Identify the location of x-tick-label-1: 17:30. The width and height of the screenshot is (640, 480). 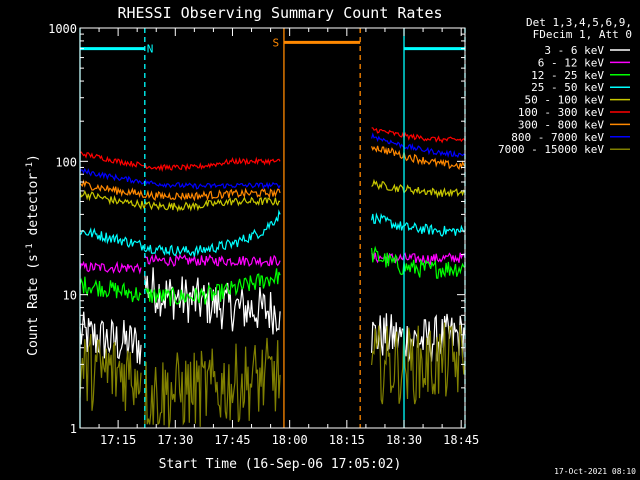
(175, 440).